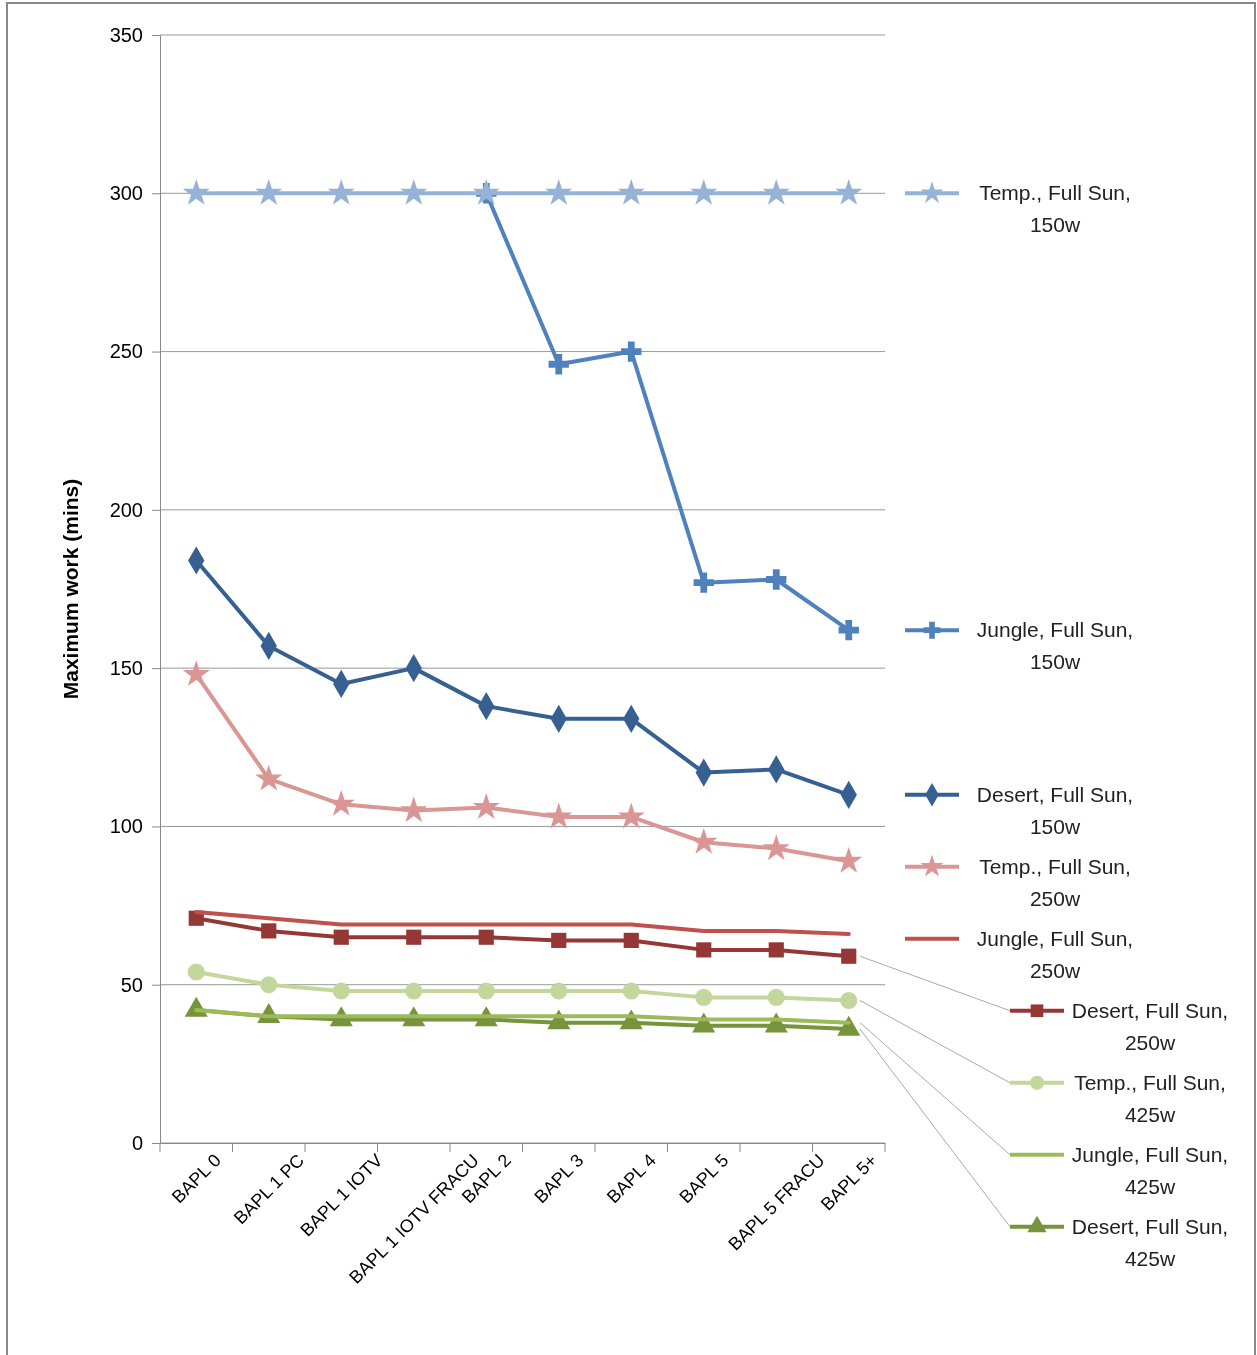 The width and height of the screenshot is (1257, 1355). Describe the element at coordinates (1055, 954) in the screenshot. I see `legend-label: Jungle, Full Sun, 250w` at that location.